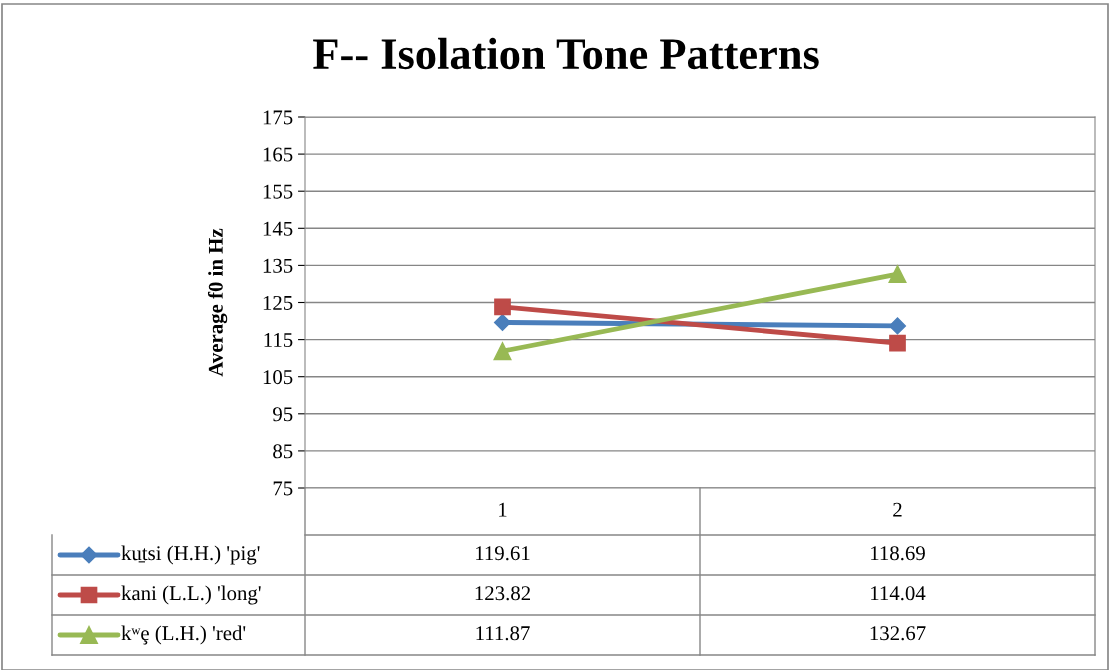 This screenshot has height=670, width=1110. What do you see at coordinates (278, 340) in the screenshot?
I see `y-tick-label: 115` at bounding box center [278, 340].